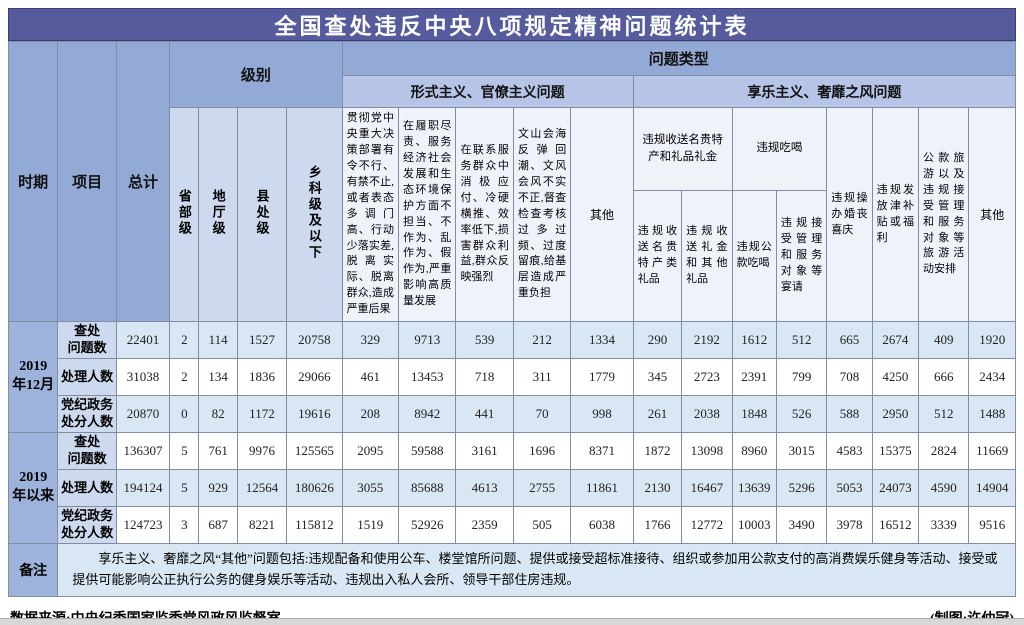 The image size is (1024, 625). I want to click on data-cell: 11861, so click(602, 488).